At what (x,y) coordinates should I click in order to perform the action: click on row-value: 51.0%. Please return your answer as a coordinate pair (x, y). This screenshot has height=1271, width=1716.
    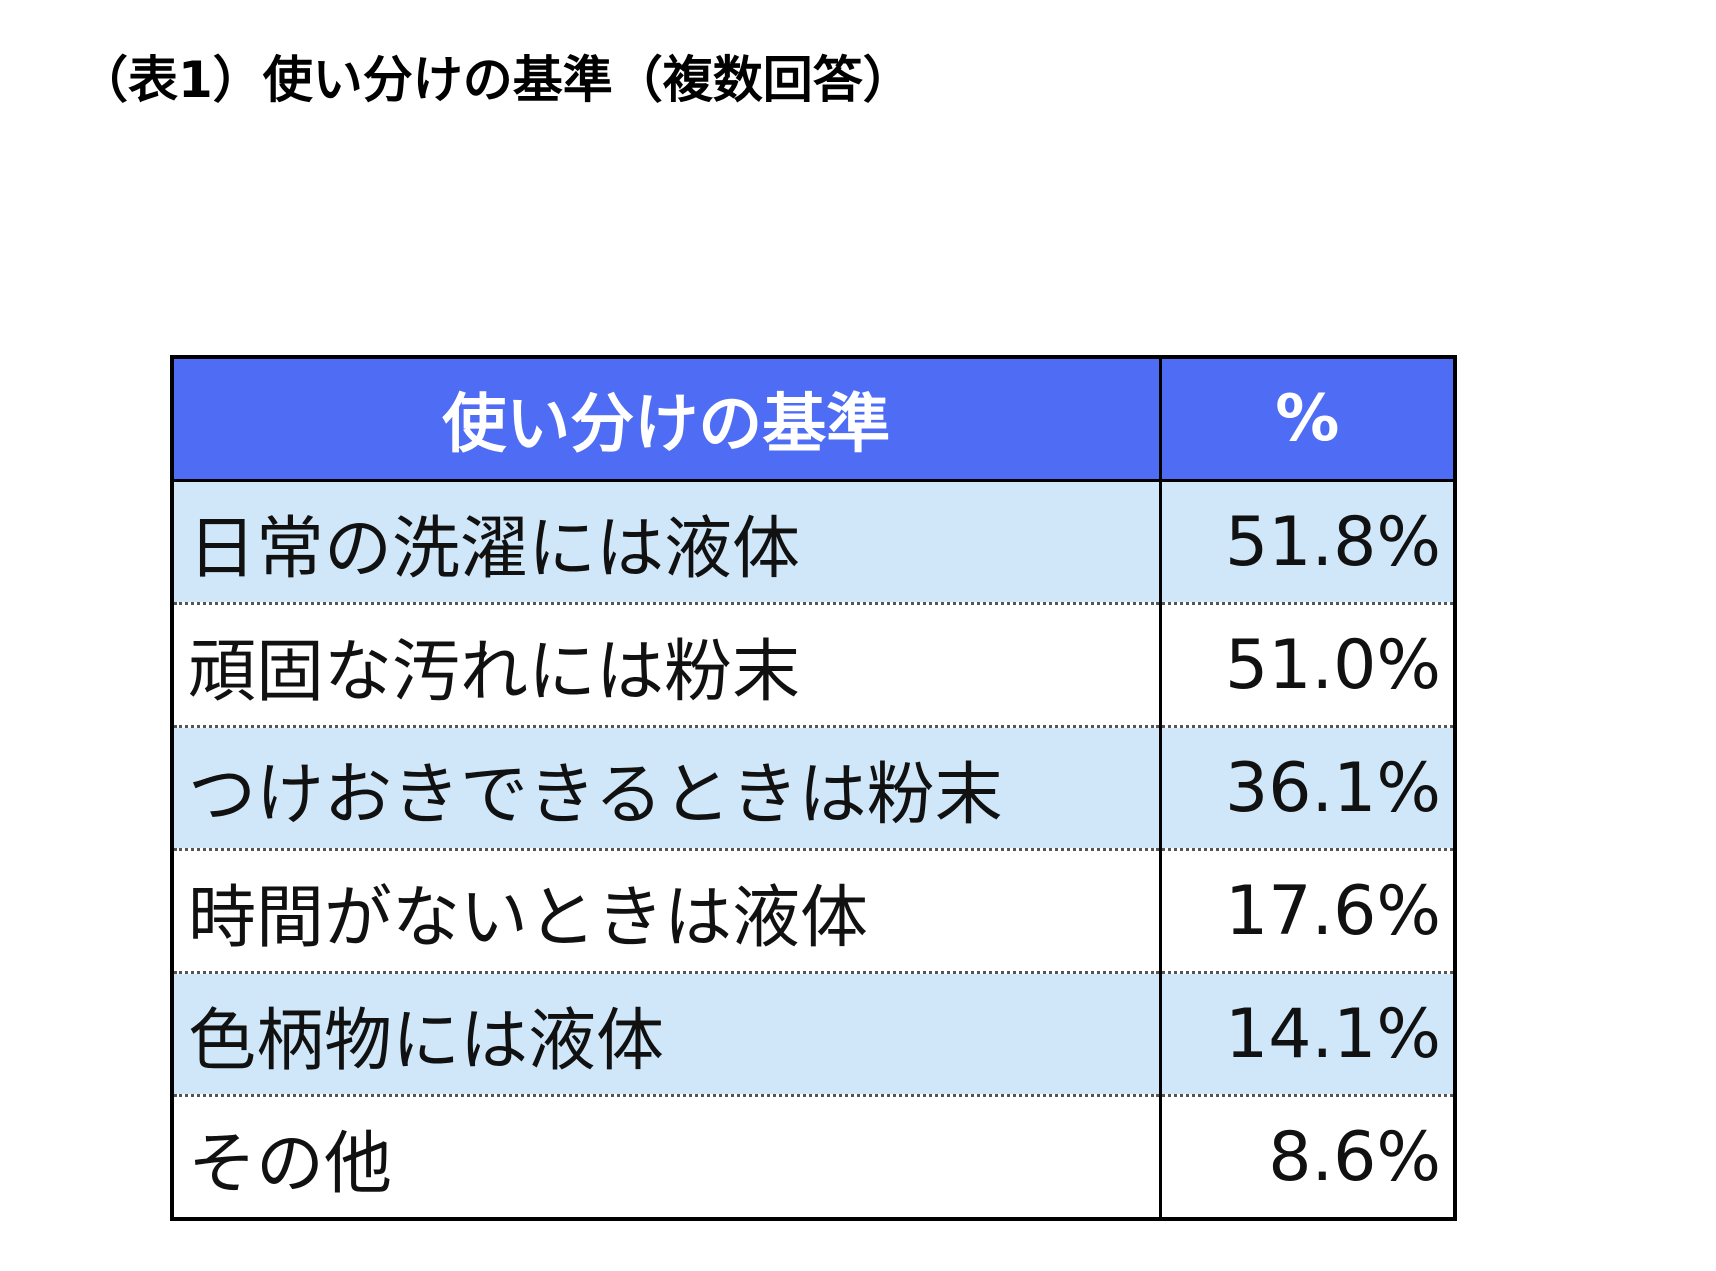
    Looking at the image, I should click on (1307, 665).